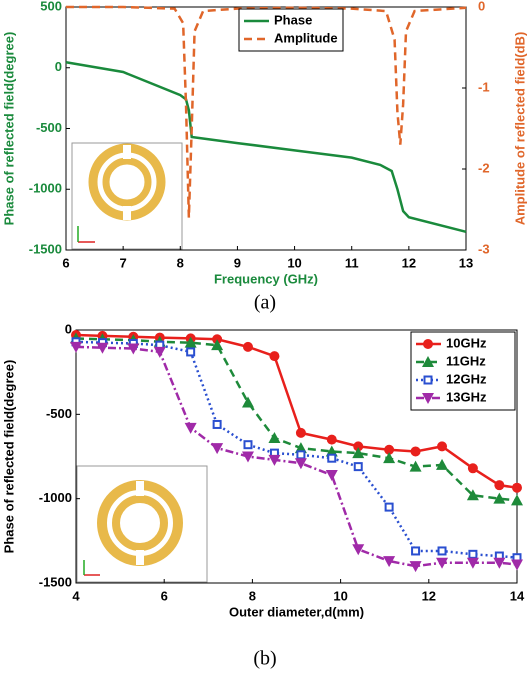  I want to click on y2-tick-label: -1, so click(484, 86).